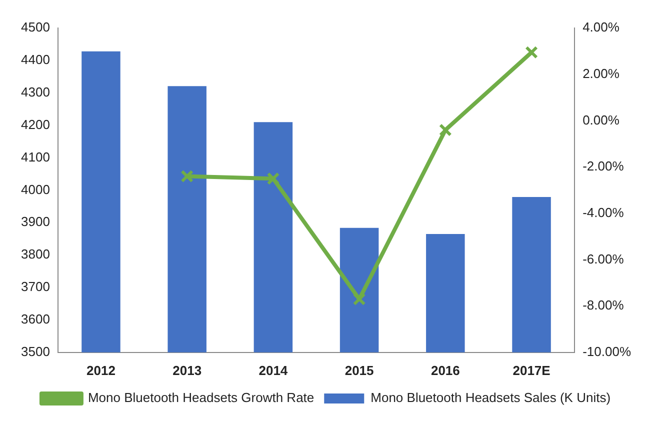 The height and width of the screenshot is (428, 652). I want to click on y2-tick-label: 0.00%, so click(601, 120).